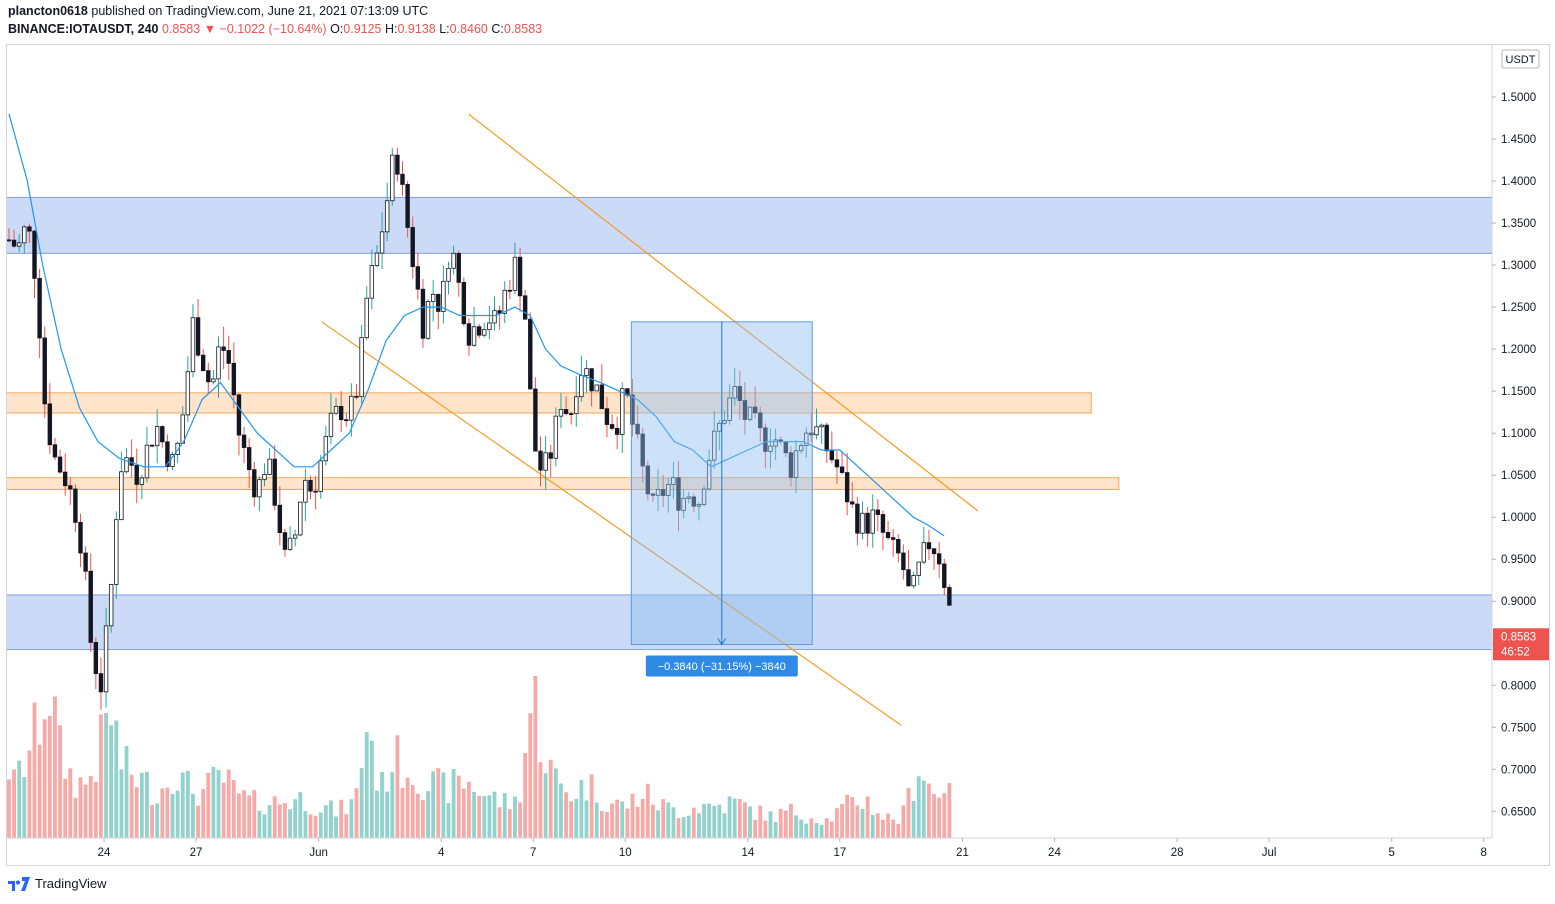 This screenshot has width=1555, height=904. I want to click on author-name: plancton0618, so click(48, 11).